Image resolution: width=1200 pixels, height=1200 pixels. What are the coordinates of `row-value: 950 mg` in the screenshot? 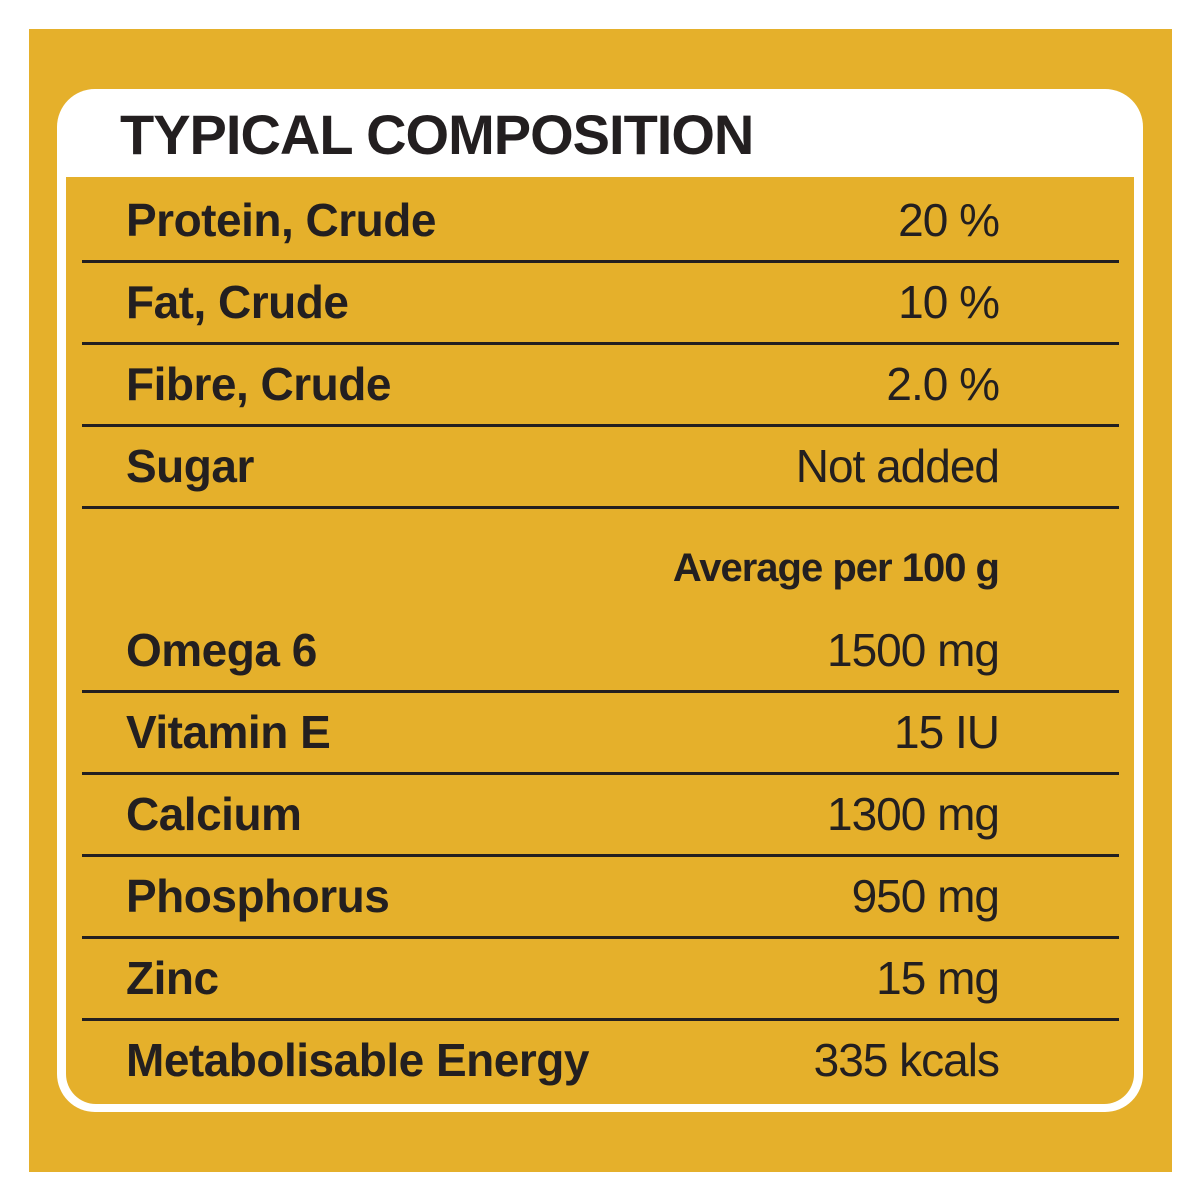 It's located at (925, 896).